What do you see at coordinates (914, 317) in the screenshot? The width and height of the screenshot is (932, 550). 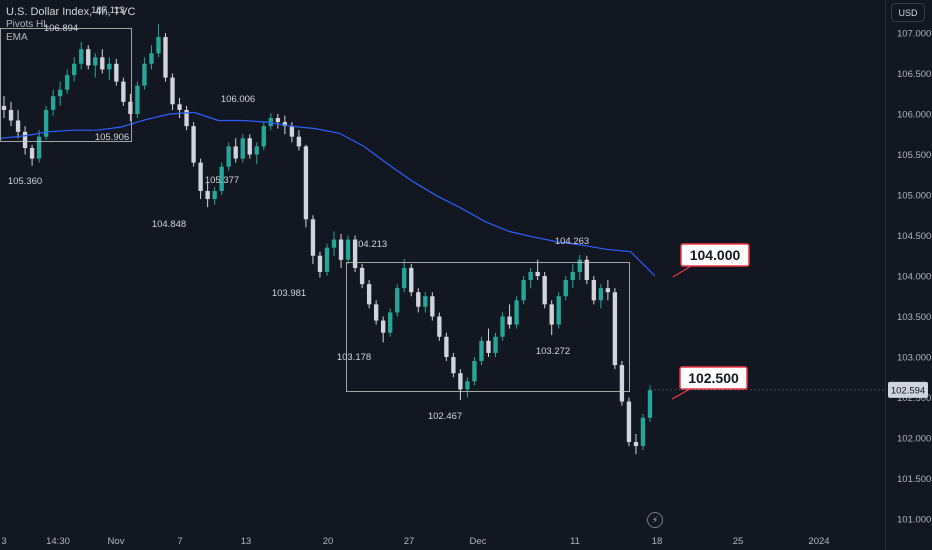 I see `y-tick-label: 103.500` at bounding box center [914, 317].